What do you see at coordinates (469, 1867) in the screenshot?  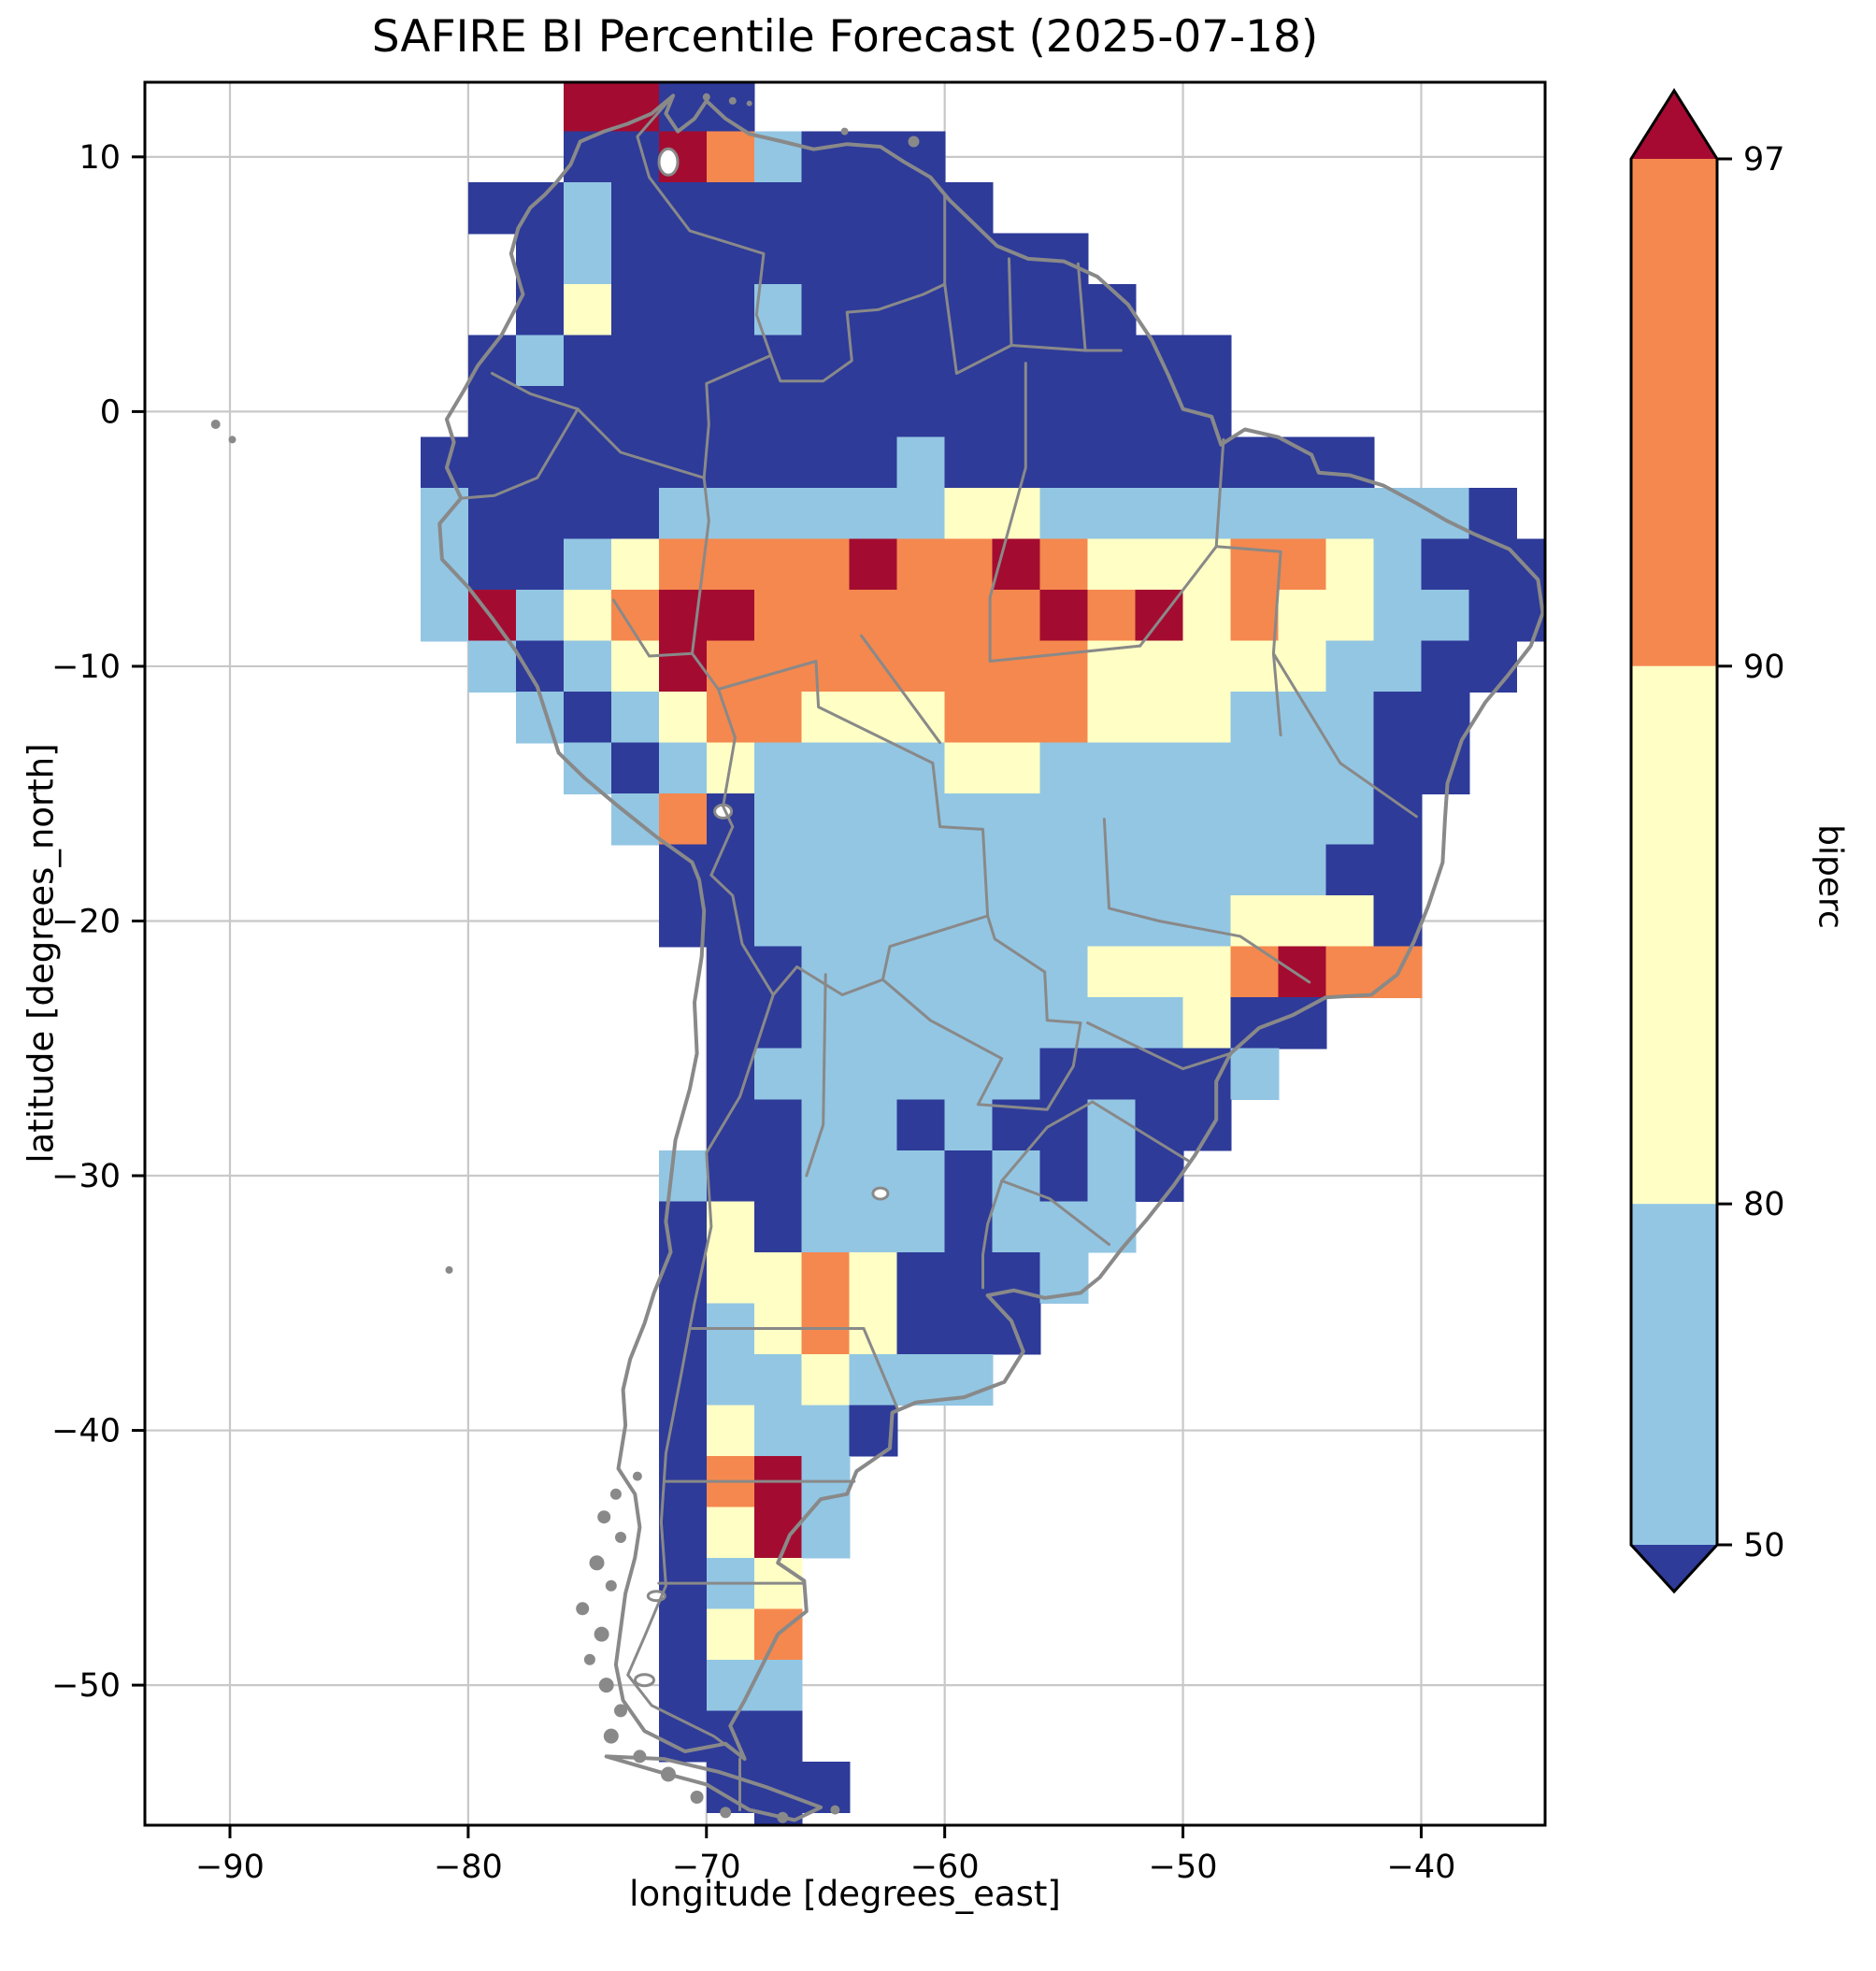 I see `x-tick-label: −80` at bounding box center [469, 1867].